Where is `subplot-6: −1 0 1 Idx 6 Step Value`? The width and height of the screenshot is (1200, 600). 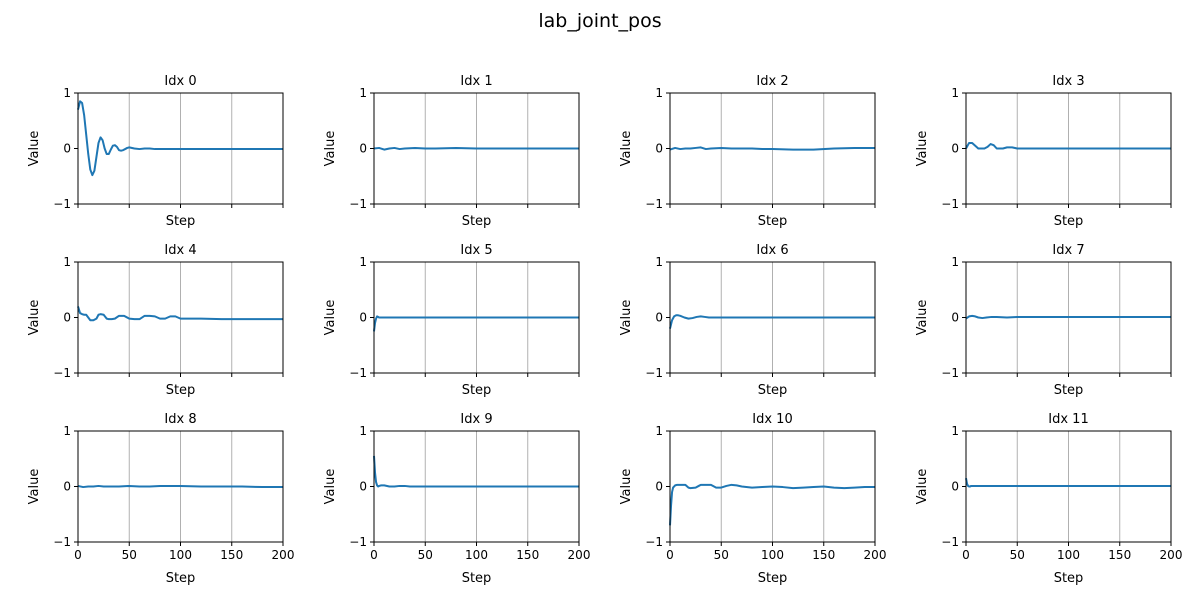
subplot-6: −1 0 1 Idx 6 Step Value is located at coordinates (747, 320).